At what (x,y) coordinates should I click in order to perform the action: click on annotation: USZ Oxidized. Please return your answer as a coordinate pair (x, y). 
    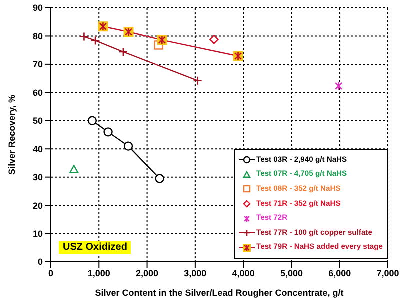
    Looking at the image, I should click on (95, 247).